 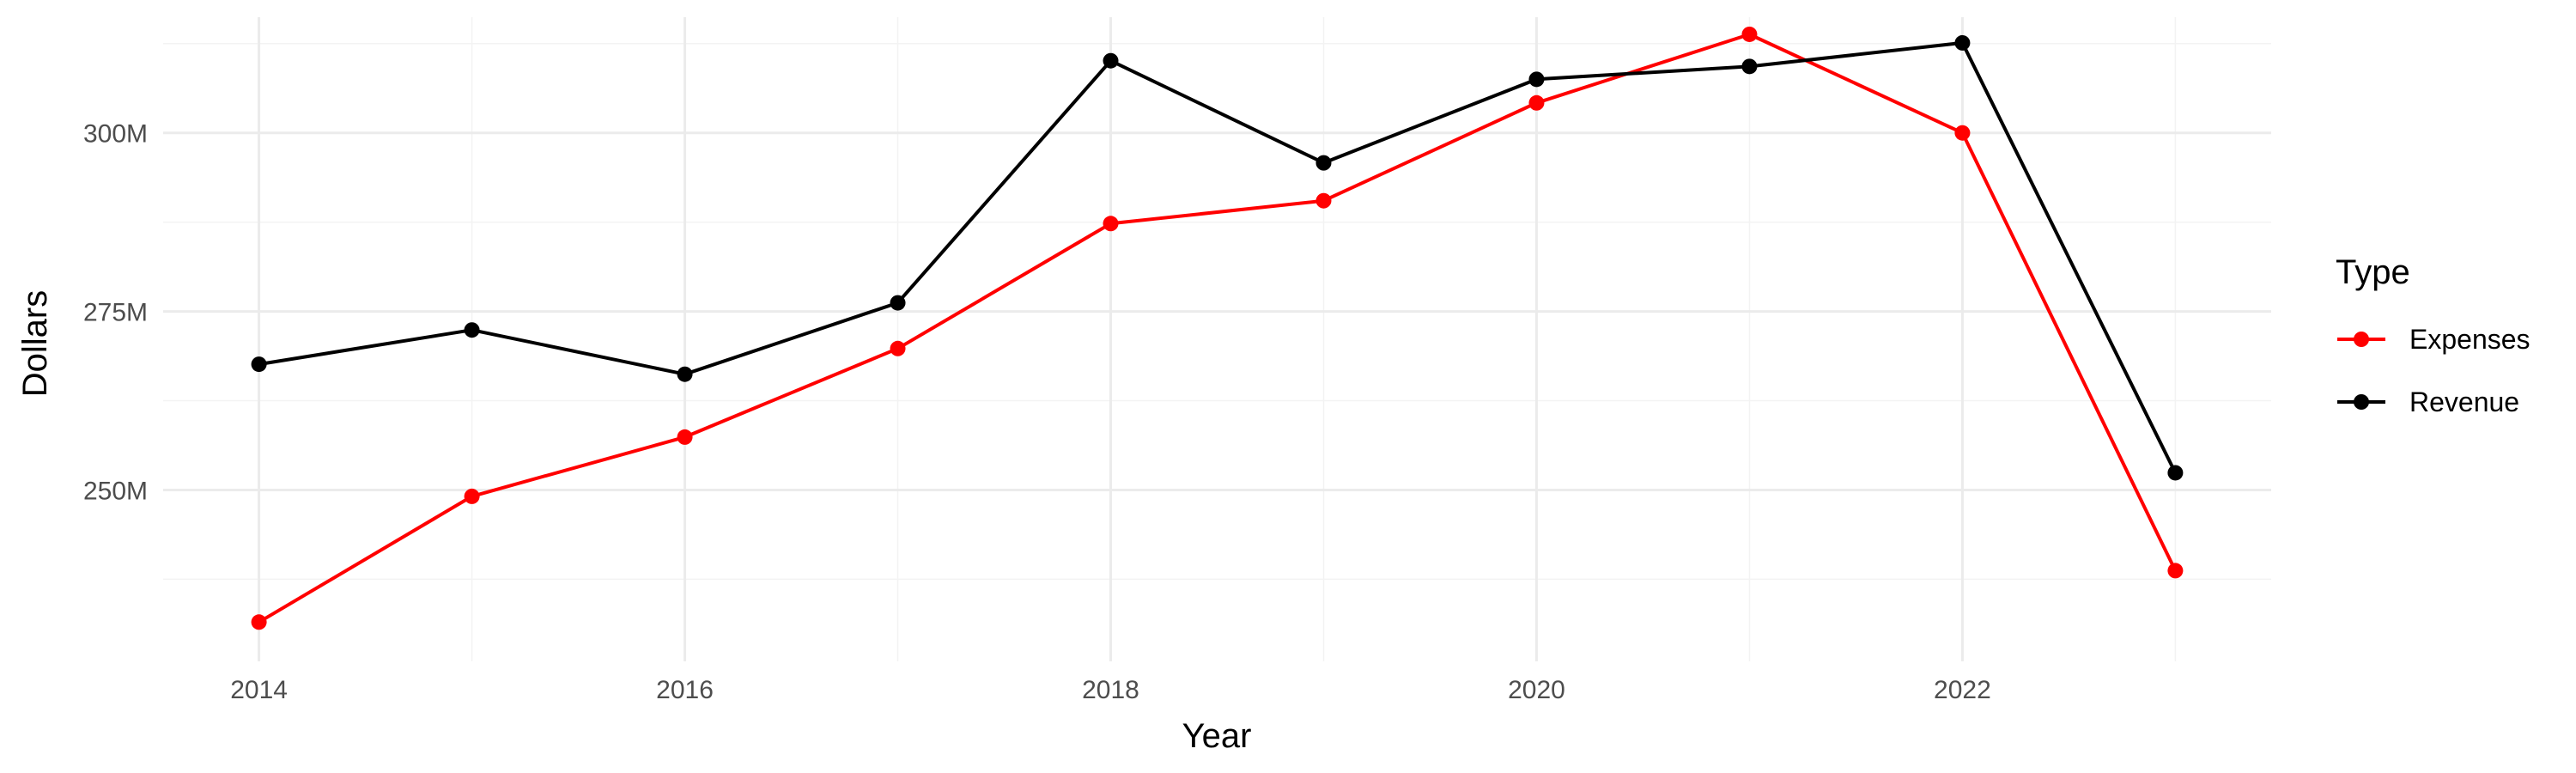 I want to click on legend: Type Expenses Revenue, so click(x=2433, y=335).